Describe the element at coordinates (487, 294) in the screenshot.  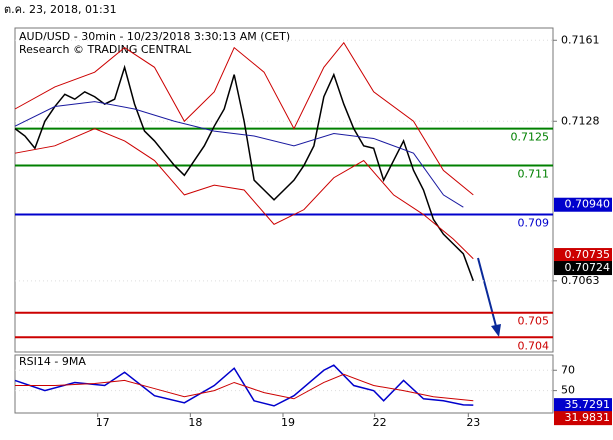
I see `forecast-arrow` at that location.